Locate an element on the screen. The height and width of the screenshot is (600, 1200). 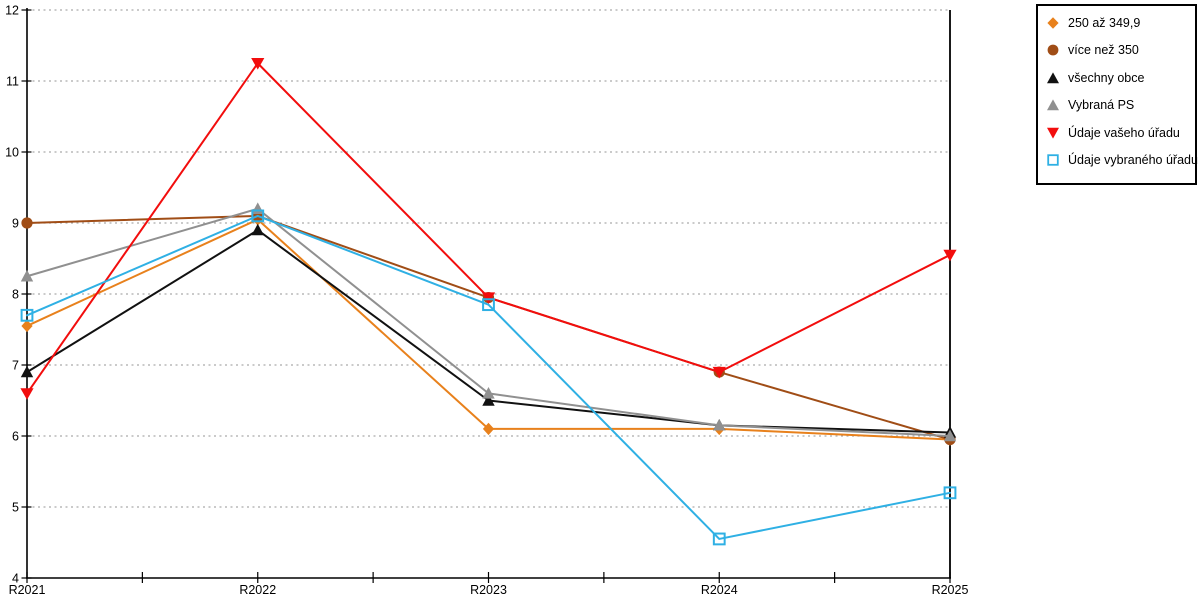
y-tick-label: 8 is located at coordinates (15, 295).